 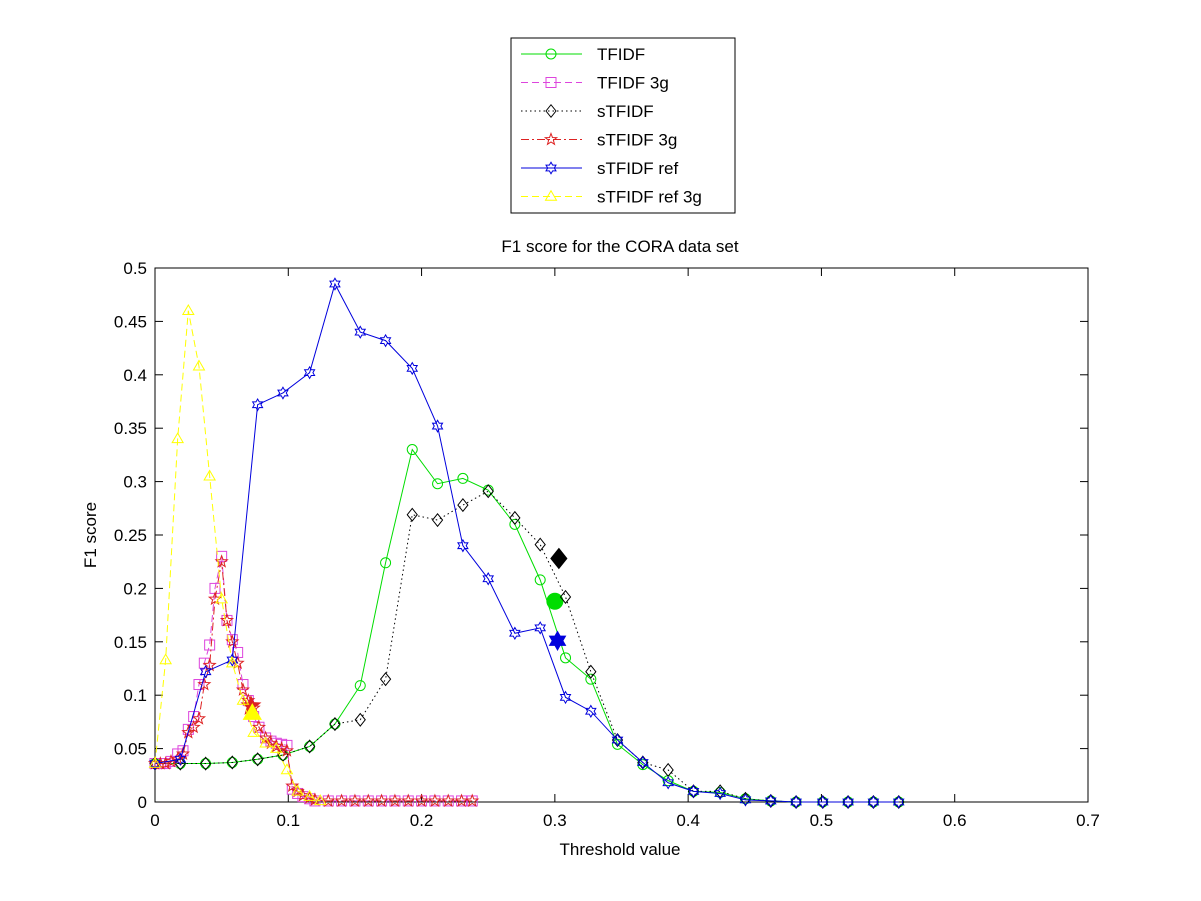 I want to click on series-stfidf-ref-3g, so click(x=237, y=554).